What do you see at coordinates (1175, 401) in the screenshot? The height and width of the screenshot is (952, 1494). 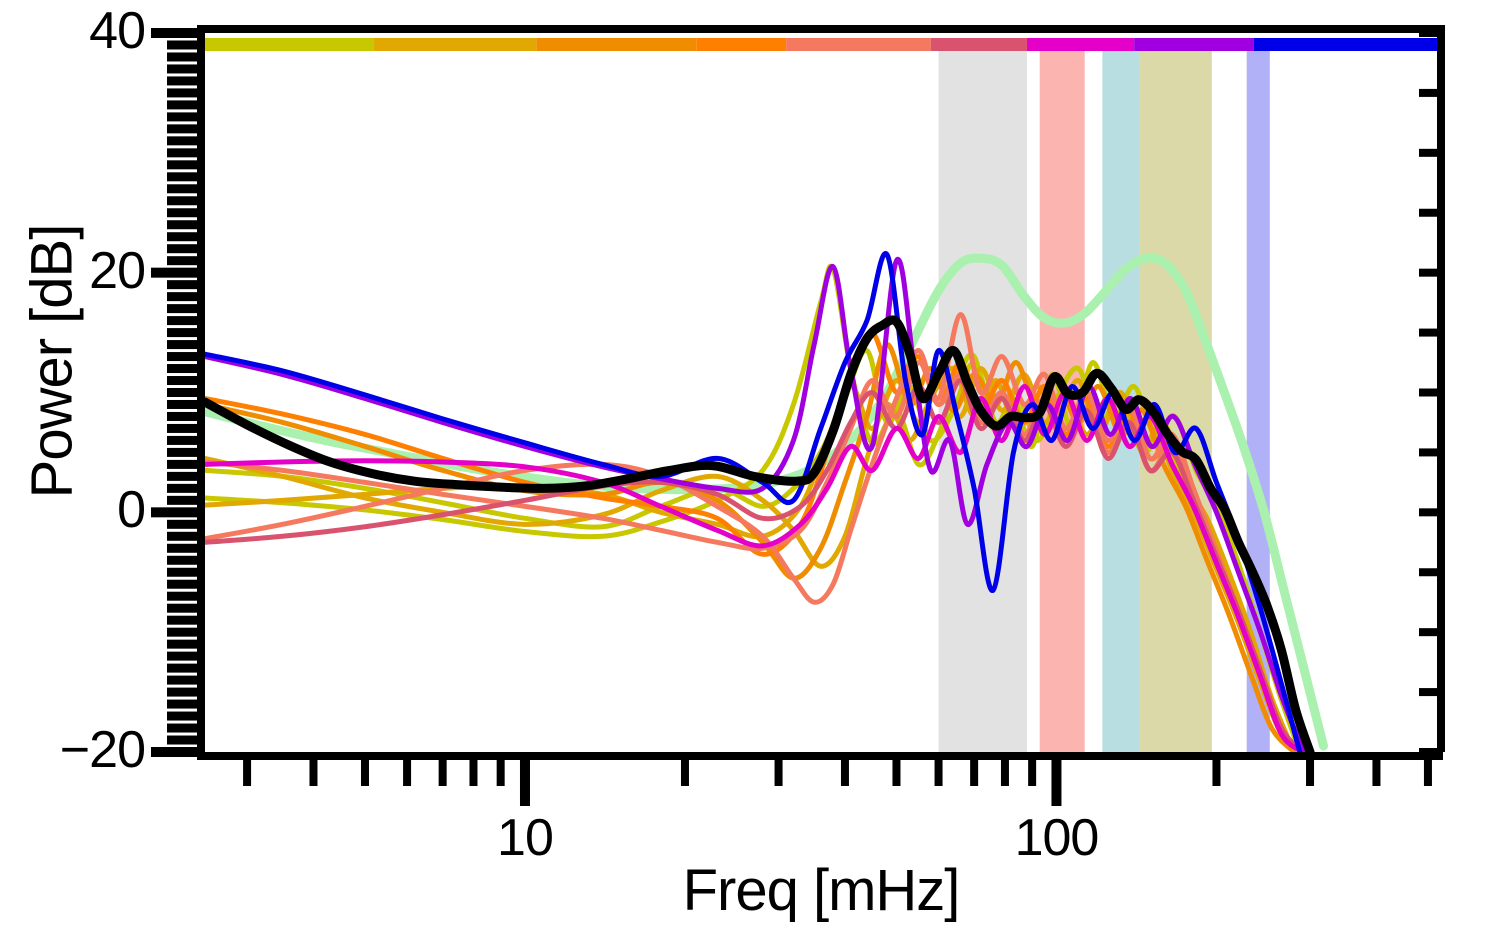 I see `band-khaki` at bounding box center [1175, 401].